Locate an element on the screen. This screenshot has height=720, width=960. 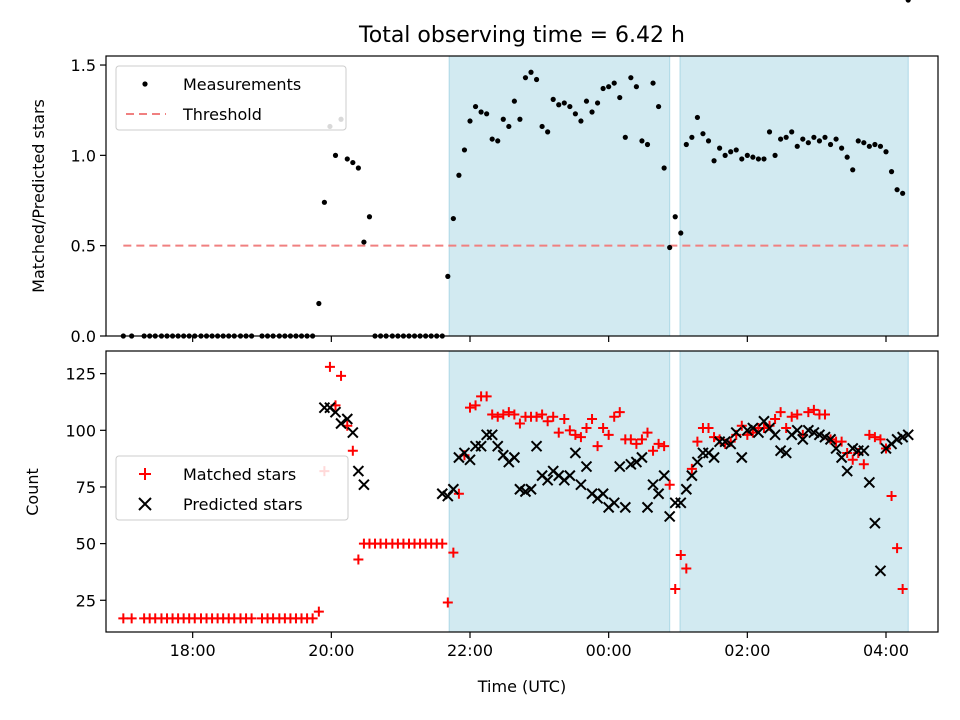
x-tick-label: 18:00 is located at coordinates (193, 650).